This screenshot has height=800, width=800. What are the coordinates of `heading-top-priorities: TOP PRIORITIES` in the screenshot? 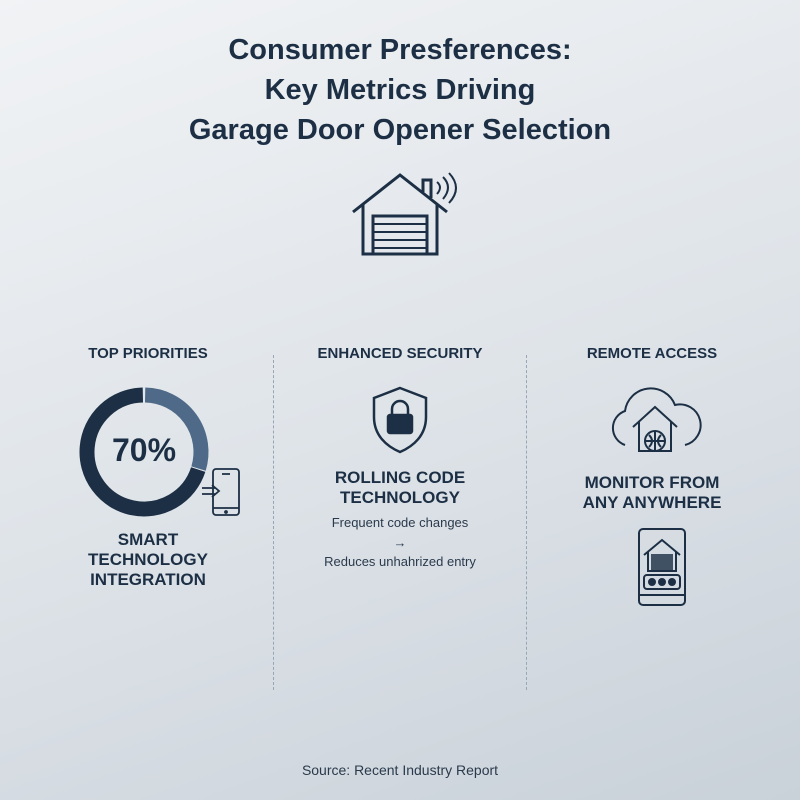 It's located at (148, 353).